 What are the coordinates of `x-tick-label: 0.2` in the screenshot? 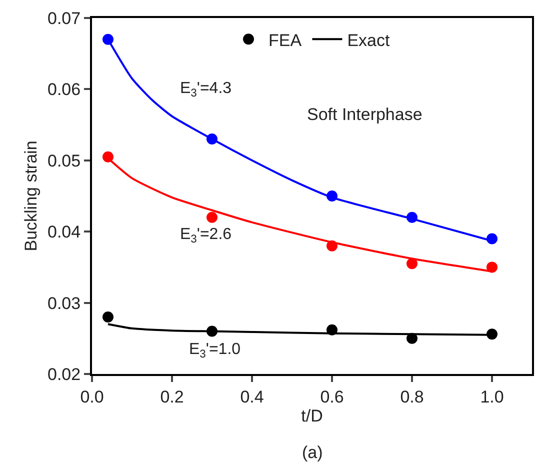 It's located at (172, 396).